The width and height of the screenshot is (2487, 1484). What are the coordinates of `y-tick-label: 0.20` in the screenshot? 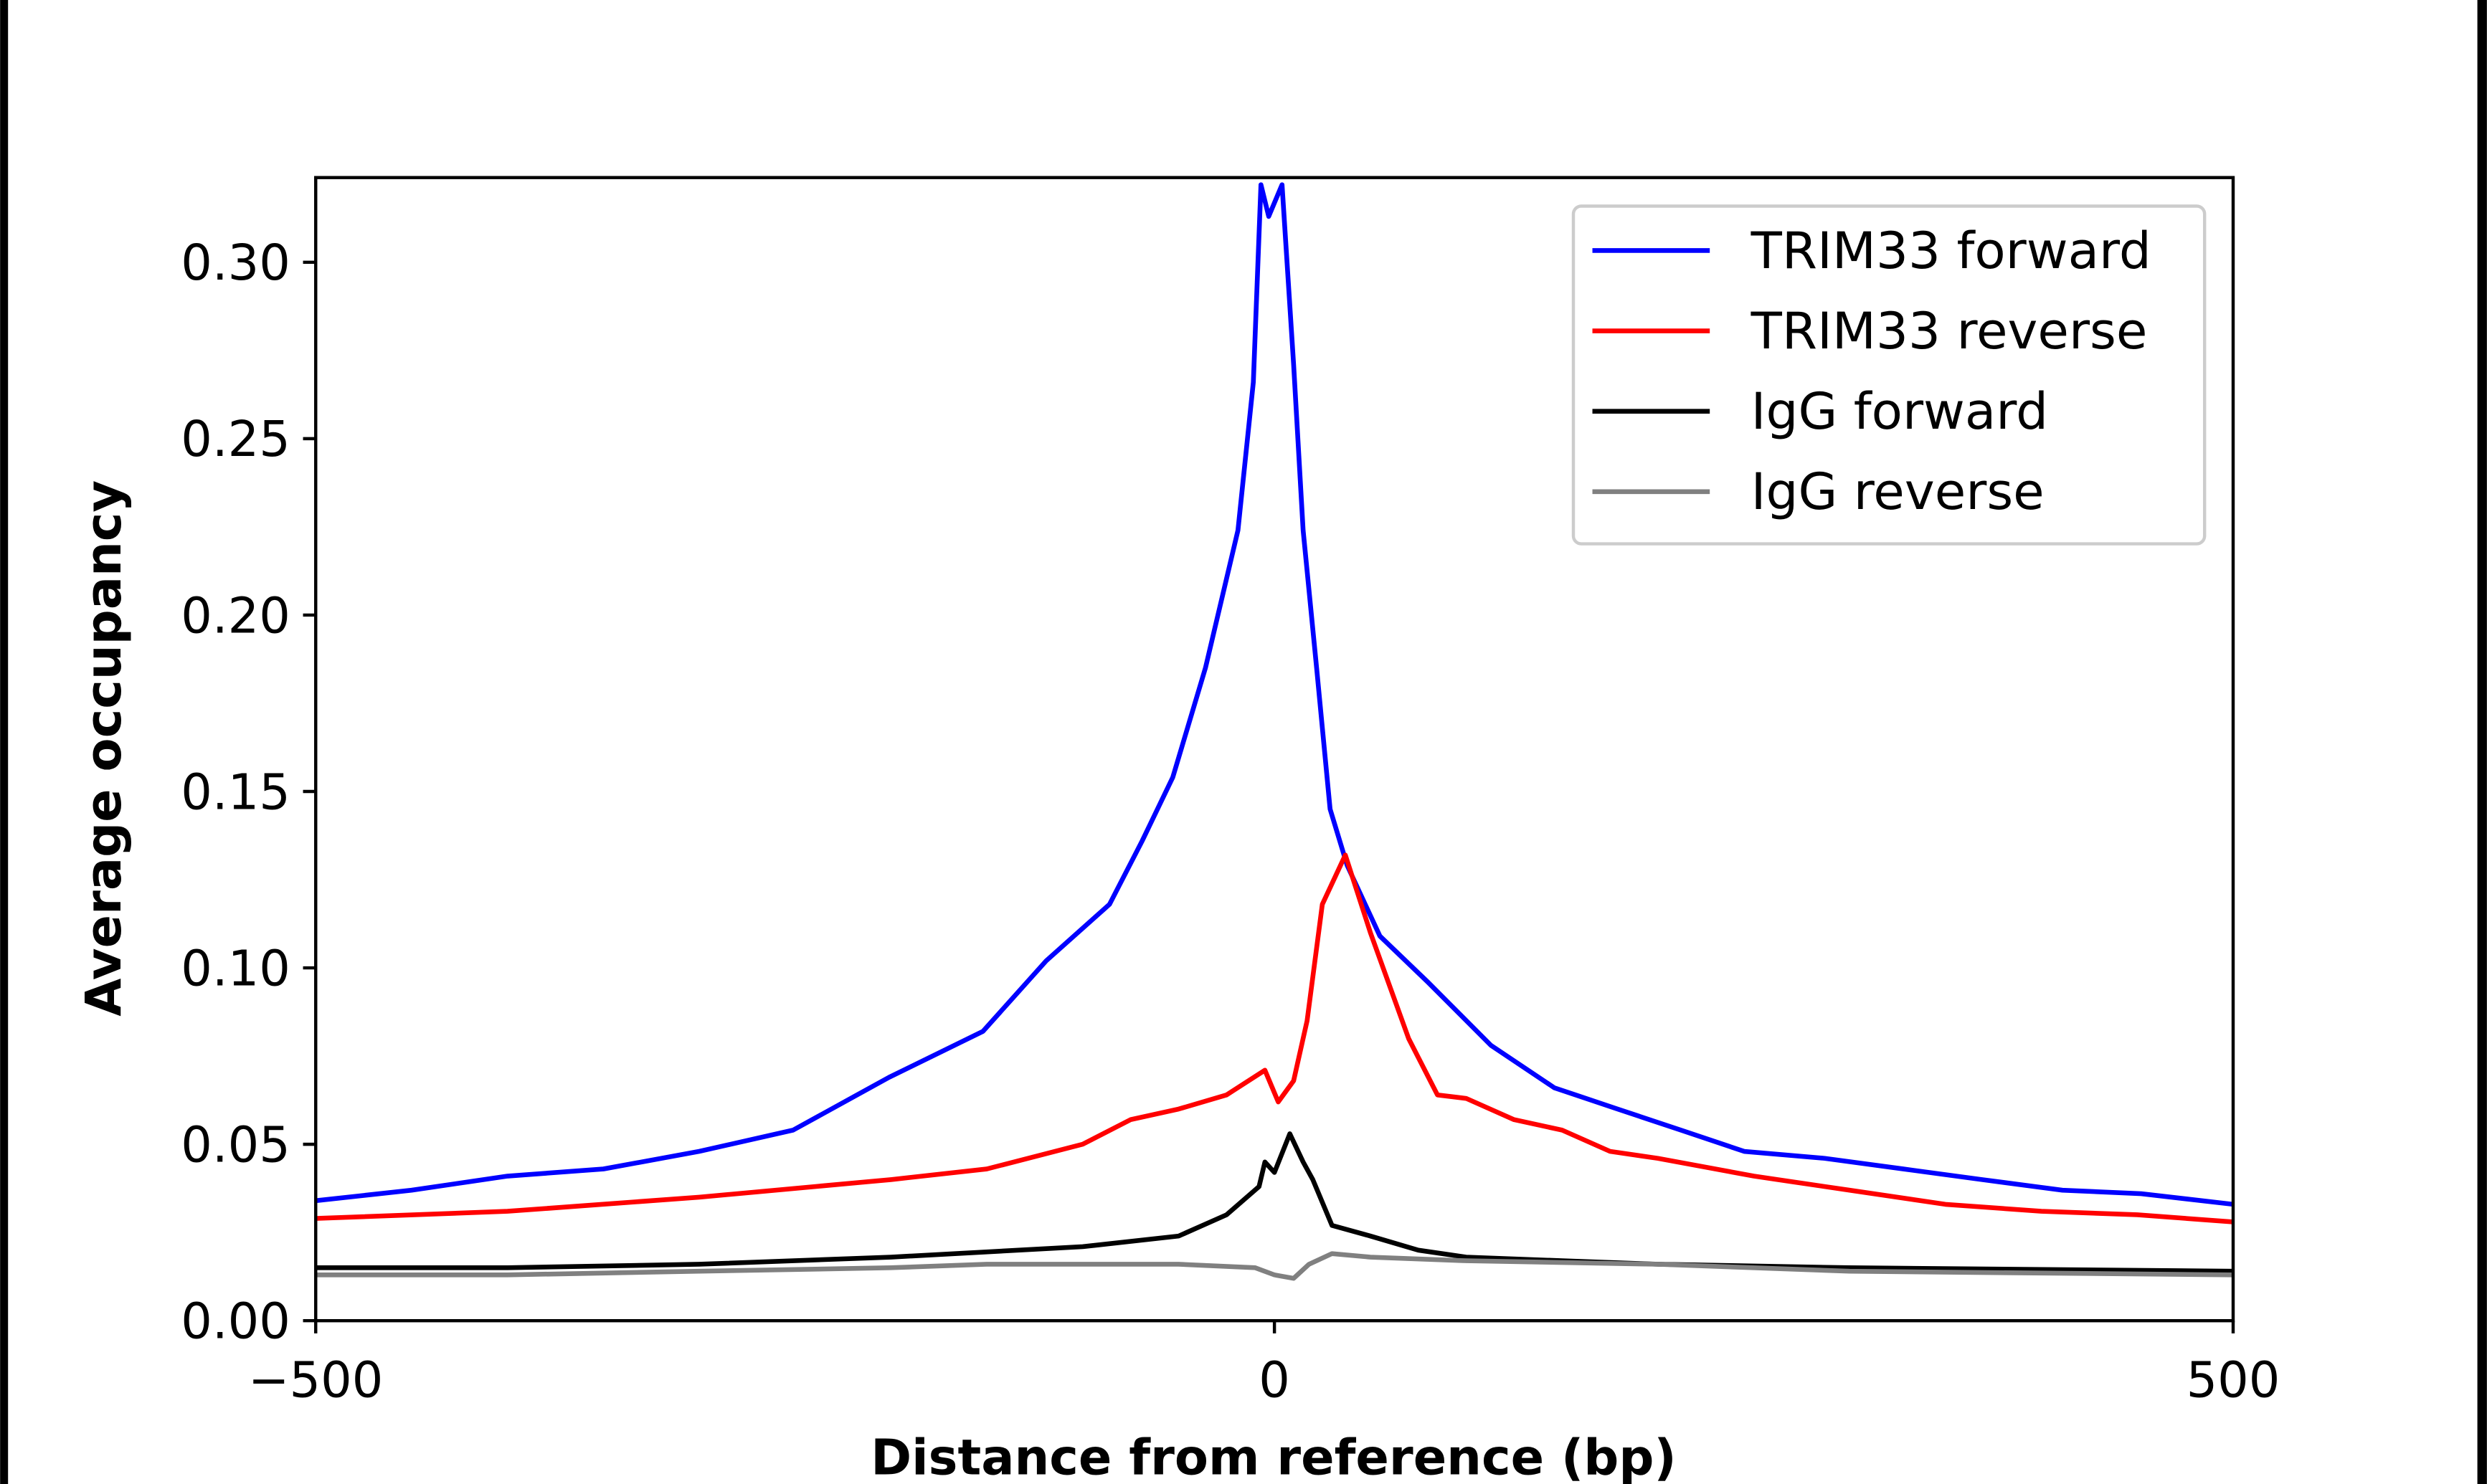 It's located at (235, 616).